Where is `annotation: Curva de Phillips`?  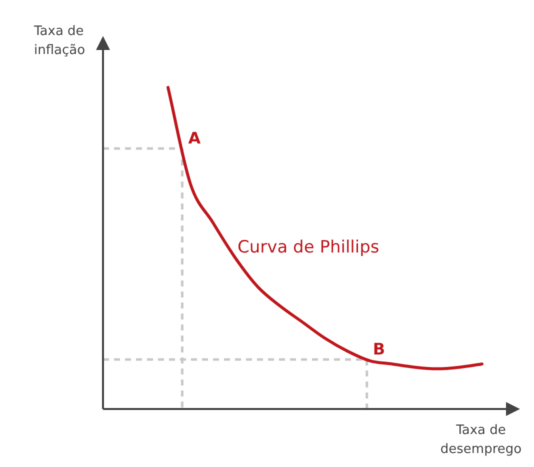 annotation: Curva de Phillips is located at coordinates (309, 248).